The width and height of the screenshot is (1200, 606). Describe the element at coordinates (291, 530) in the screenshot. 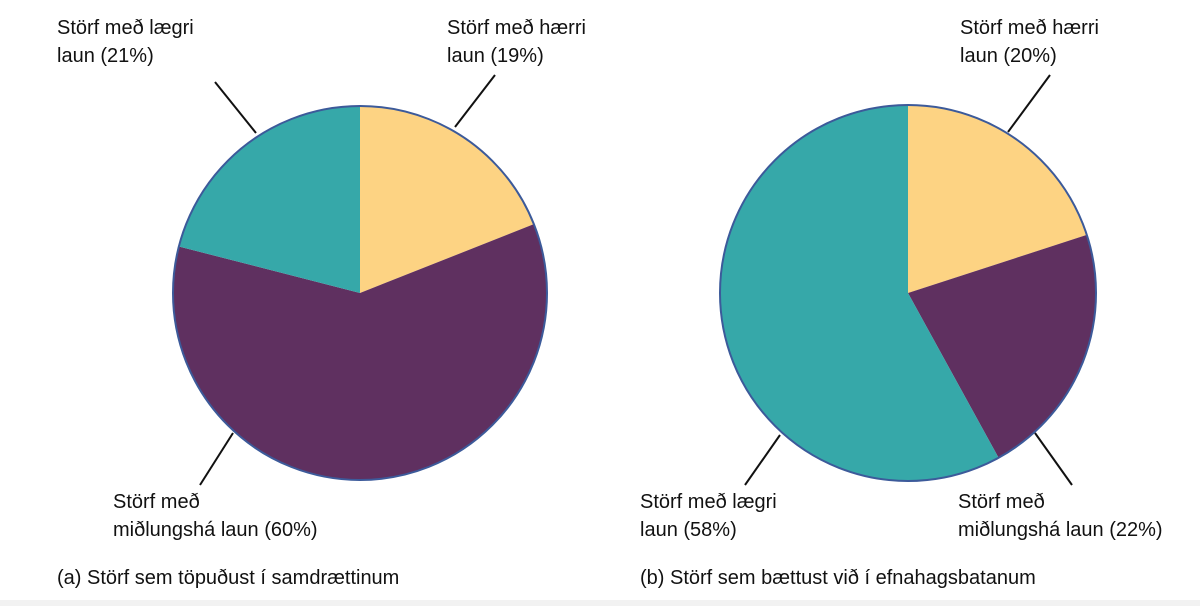

I see `value-label: (60%)` at that location.